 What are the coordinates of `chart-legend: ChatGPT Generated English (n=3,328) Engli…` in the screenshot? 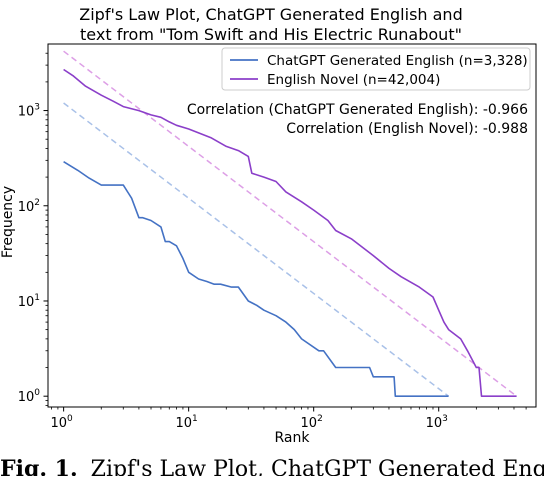 It's located at (376, 69).